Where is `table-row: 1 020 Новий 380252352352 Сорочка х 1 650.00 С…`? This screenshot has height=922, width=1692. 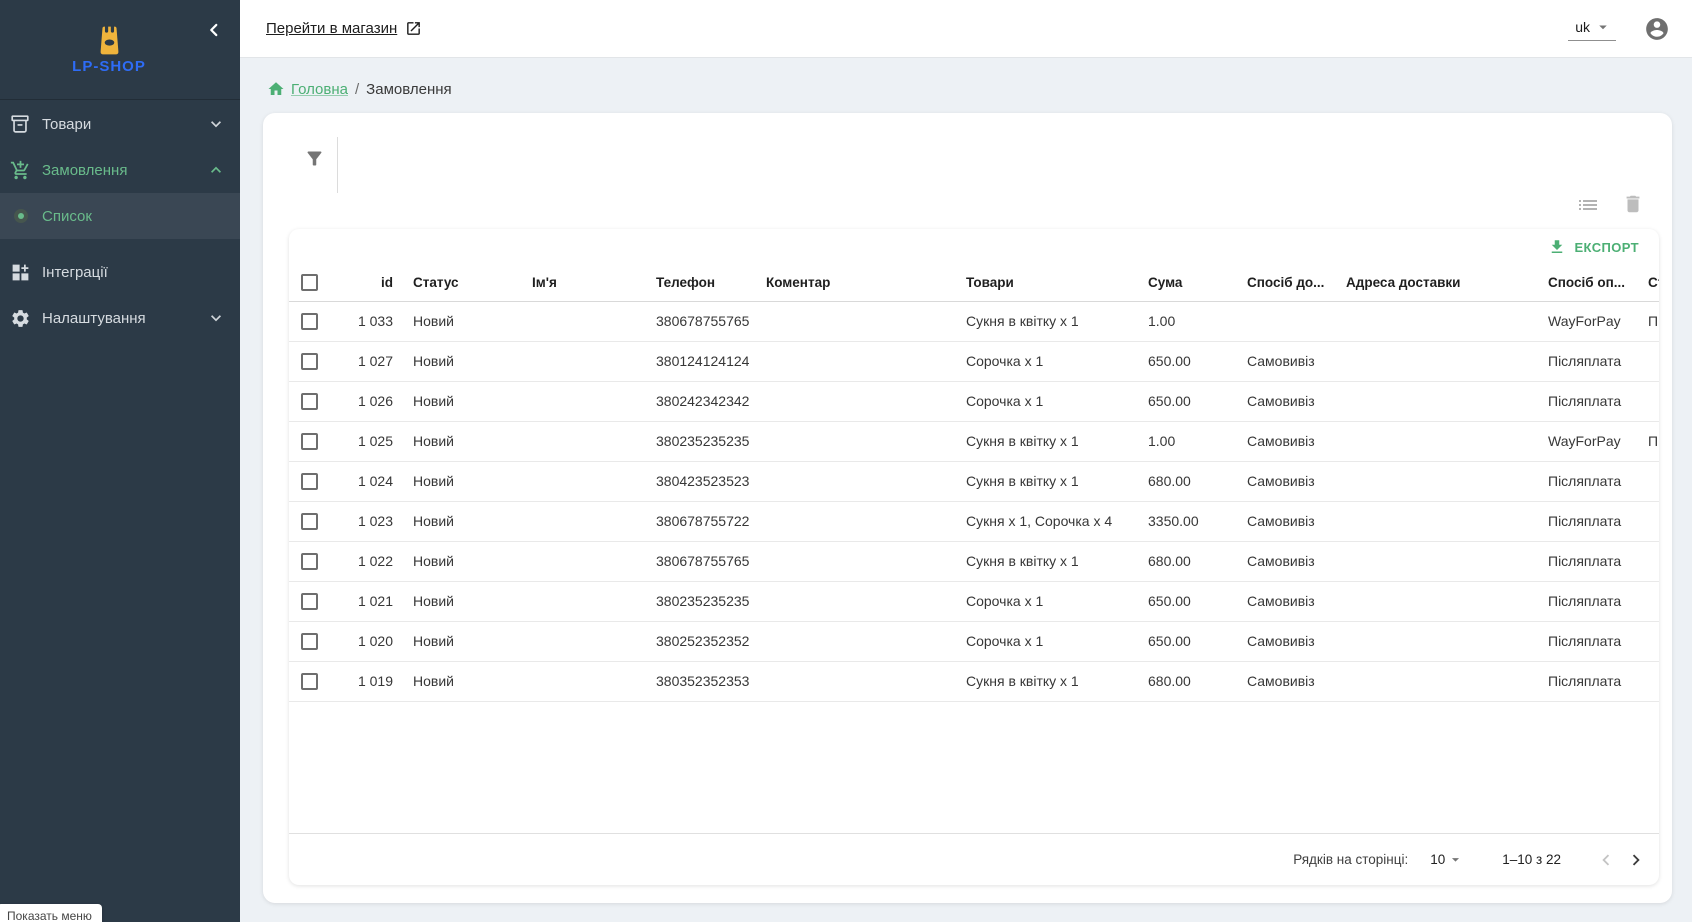 table-row: 1 020 Новий 380252352352 Сорочка х 1 650.00 С… is located at coordinates (974, 641).